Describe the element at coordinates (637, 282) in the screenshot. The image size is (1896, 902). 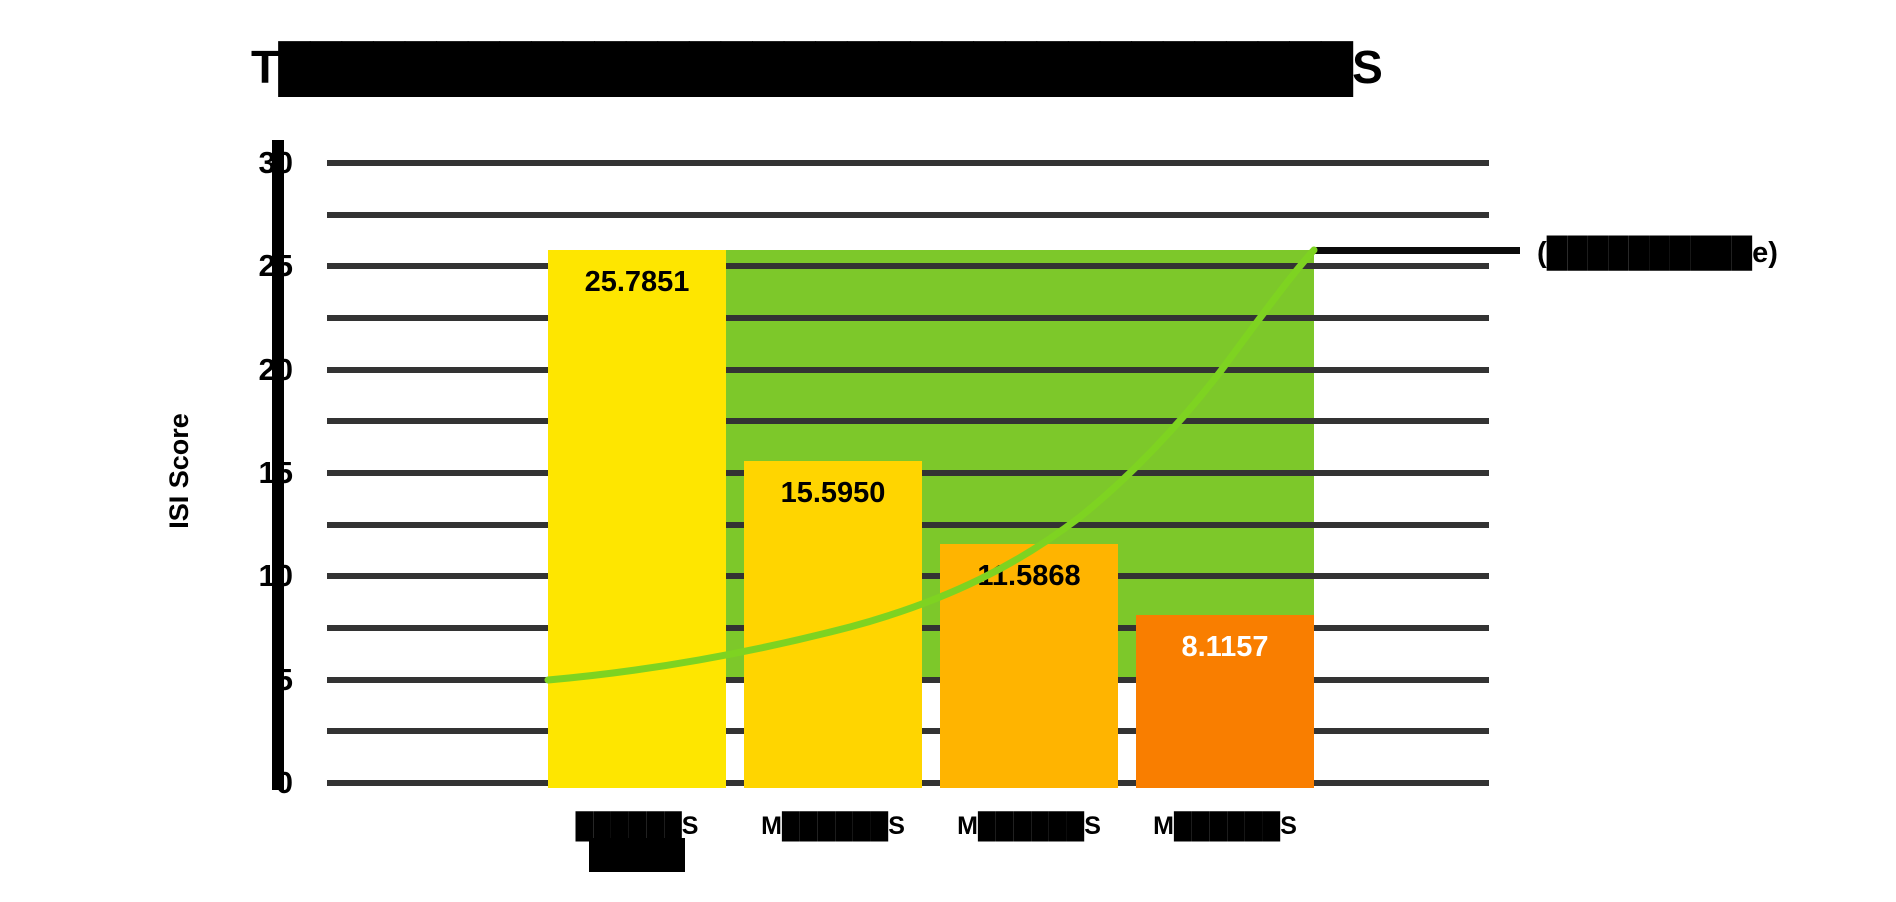
I see `bar-value-label: 25.7851` at that location.